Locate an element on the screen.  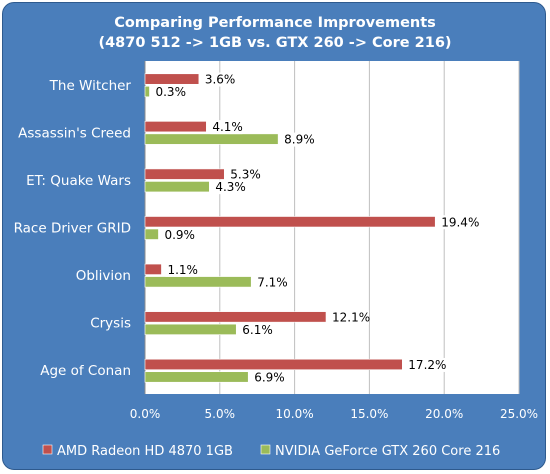
data-label: 19.4% is located at coordinates (460, 222).